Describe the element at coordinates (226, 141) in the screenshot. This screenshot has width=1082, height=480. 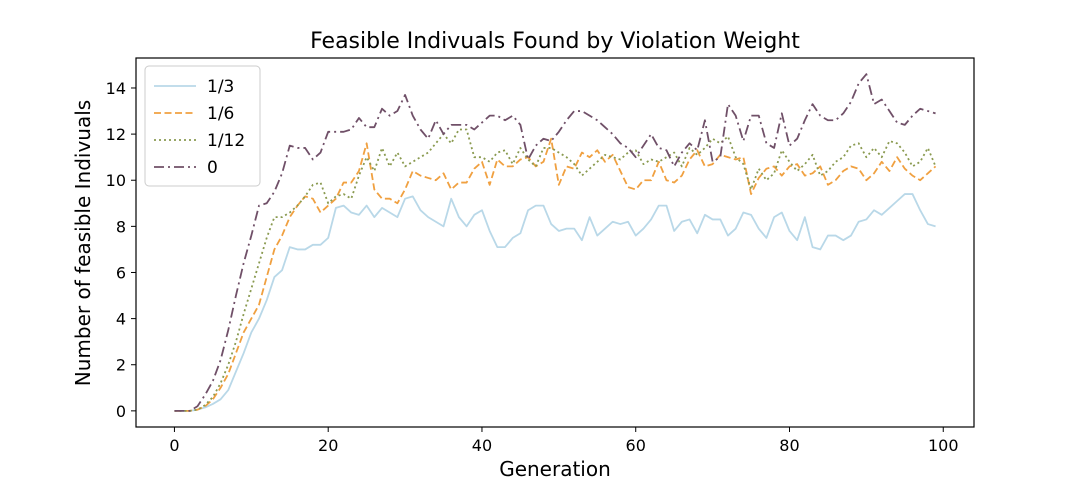
I see `legend-label: 1/12` at that location.